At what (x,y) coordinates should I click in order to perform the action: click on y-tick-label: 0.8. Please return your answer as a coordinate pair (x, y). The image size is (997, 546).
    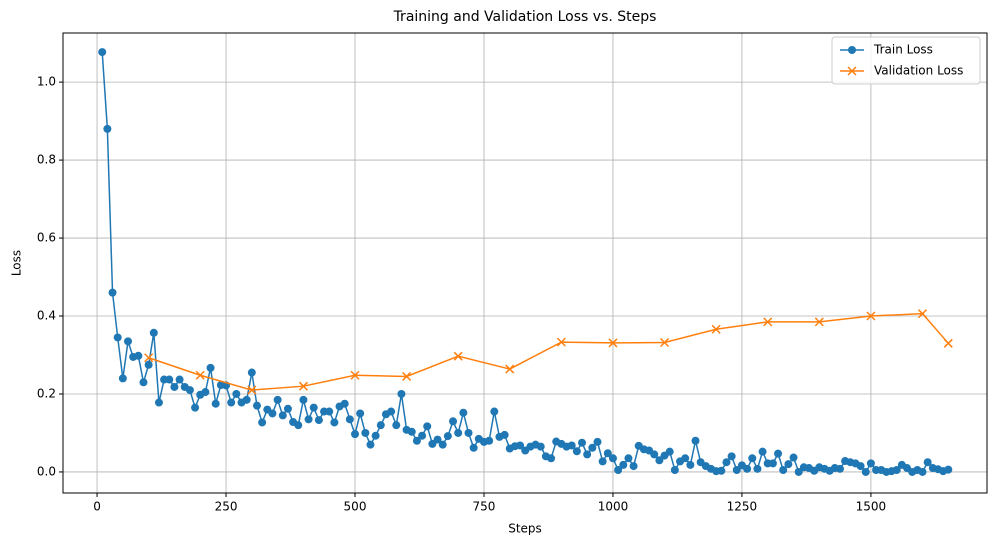
    Looking at the image, I should click on (46, 160).